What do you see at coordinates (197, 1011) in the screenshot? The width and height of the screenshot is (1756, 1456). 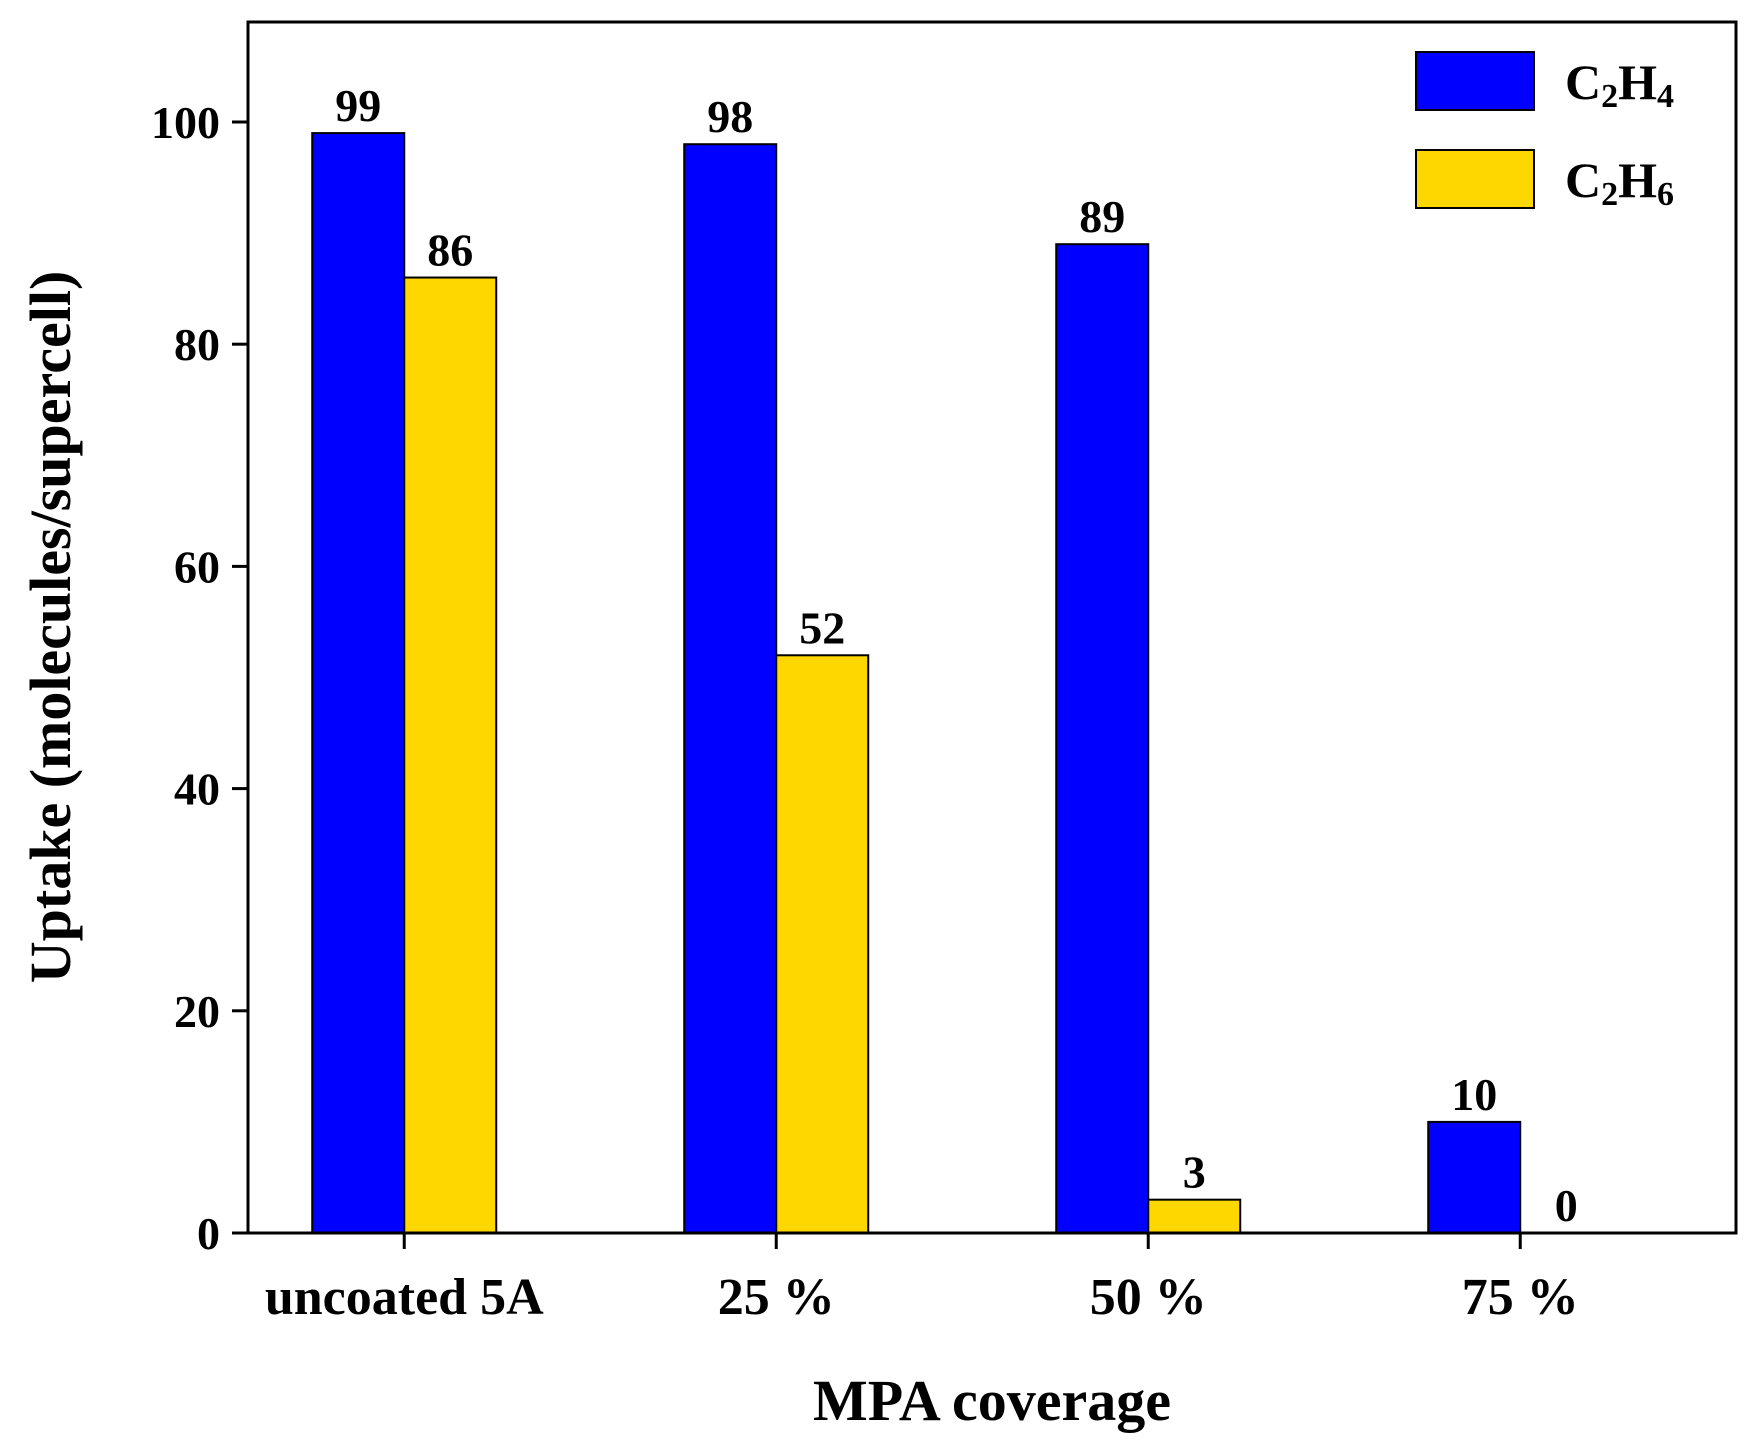 I see `y-tick-label-20: 20` at bounding box center [197, 1011].